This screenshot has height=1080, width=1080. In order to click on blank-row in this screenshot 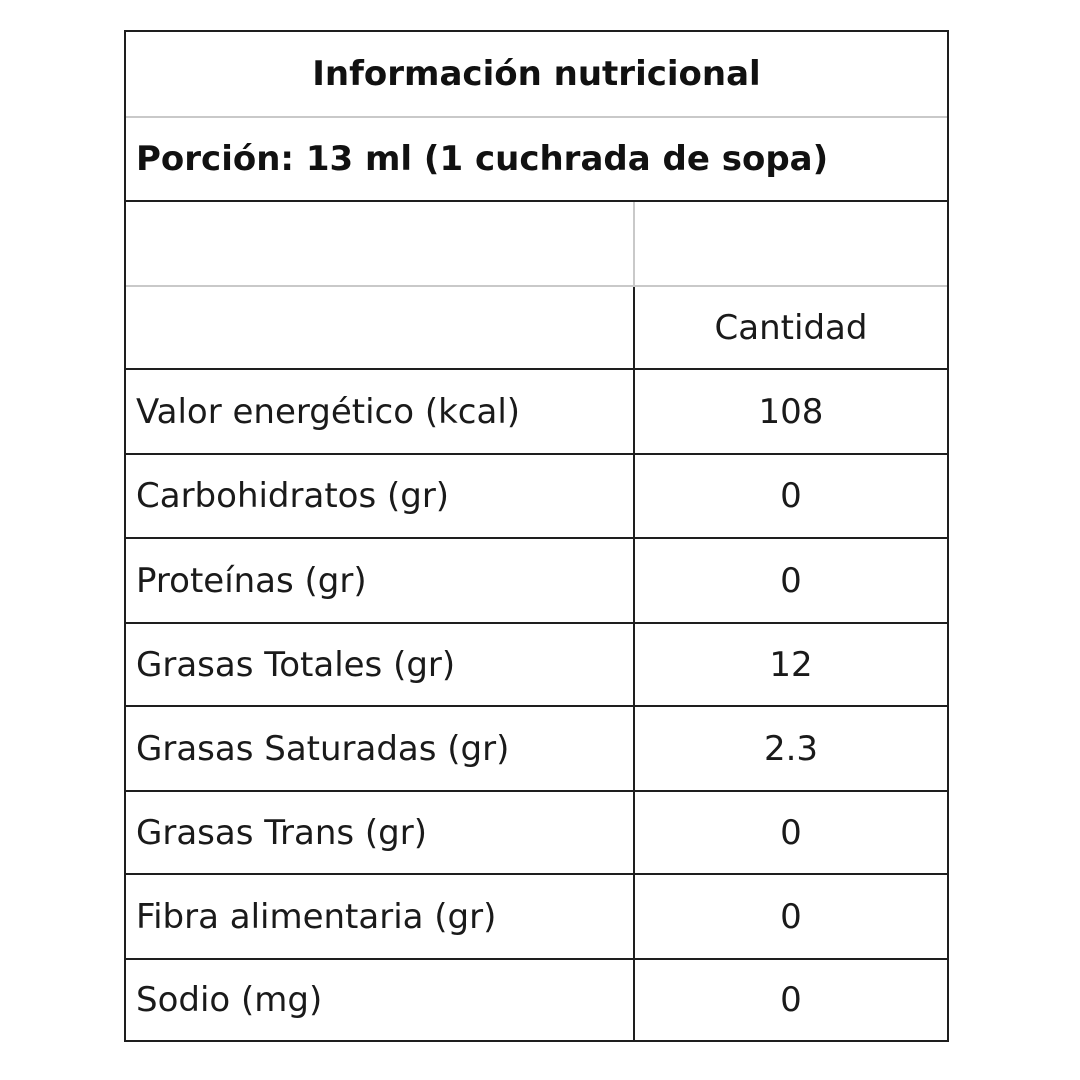, I will do `click(536, 244)`.